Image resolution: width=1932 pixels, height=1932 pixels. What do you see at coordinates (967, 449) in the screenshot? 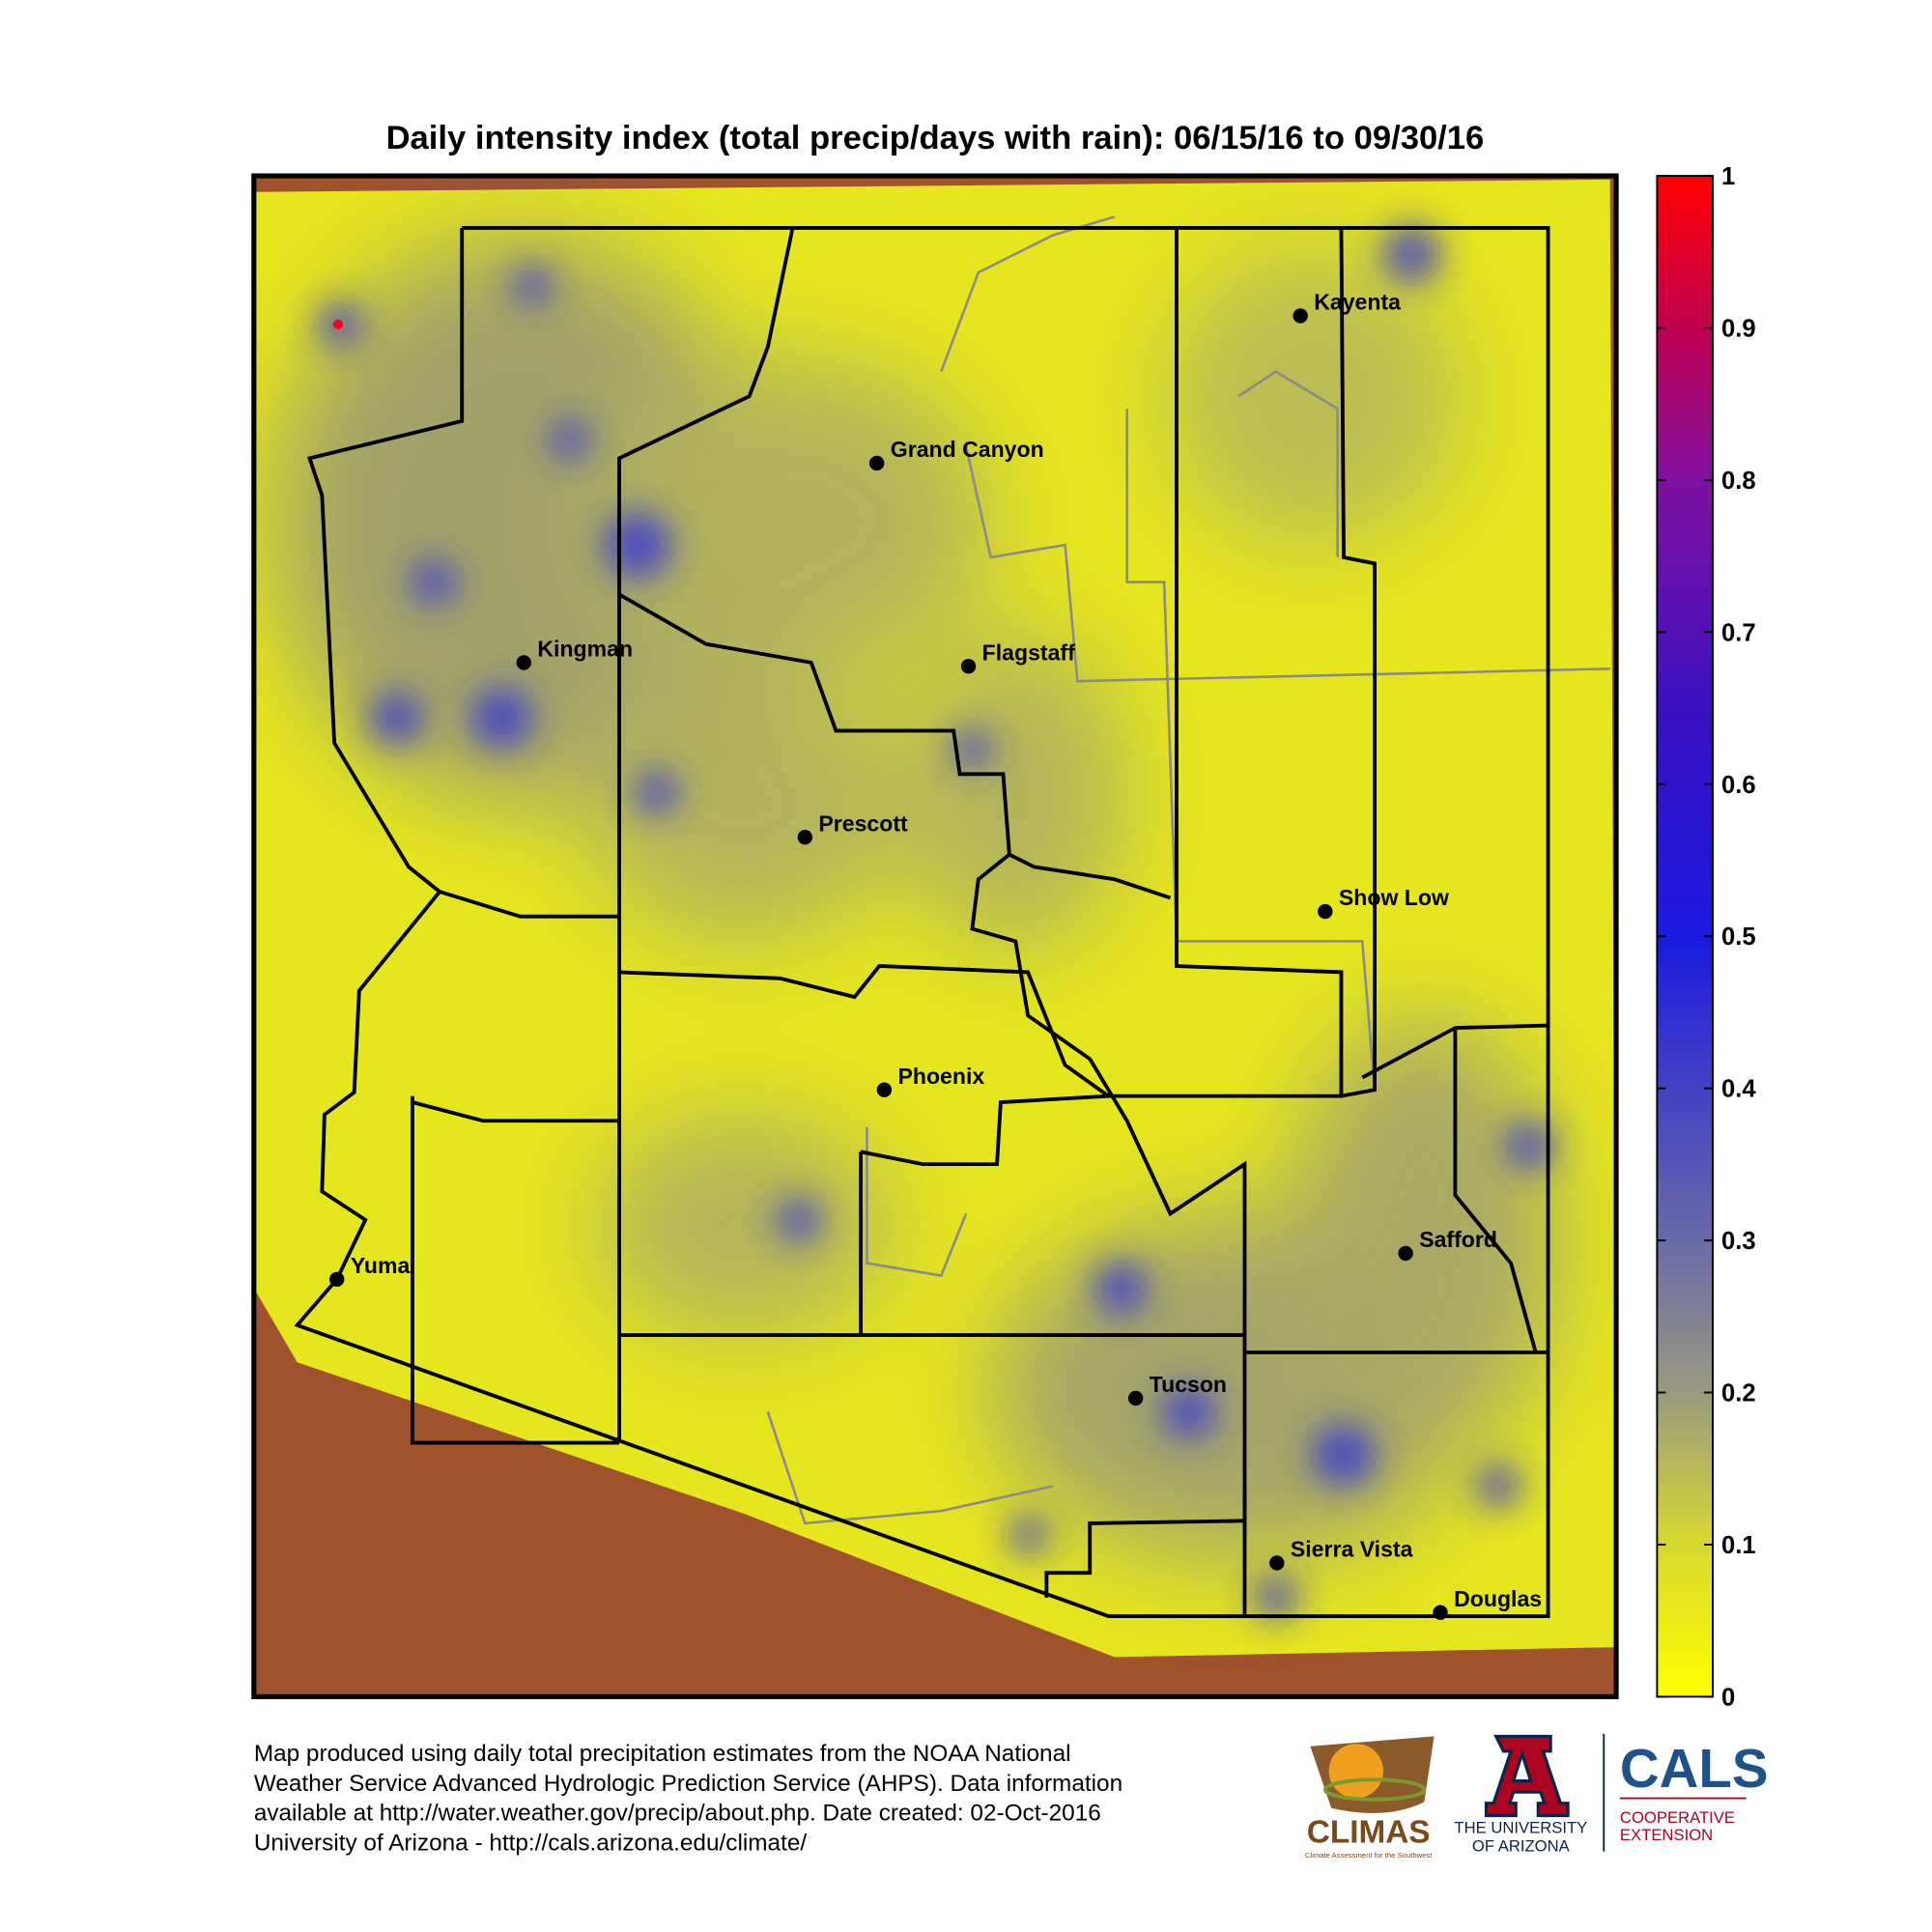
I see `city-label: Grand Canyon` at bounding box center [967, 449].